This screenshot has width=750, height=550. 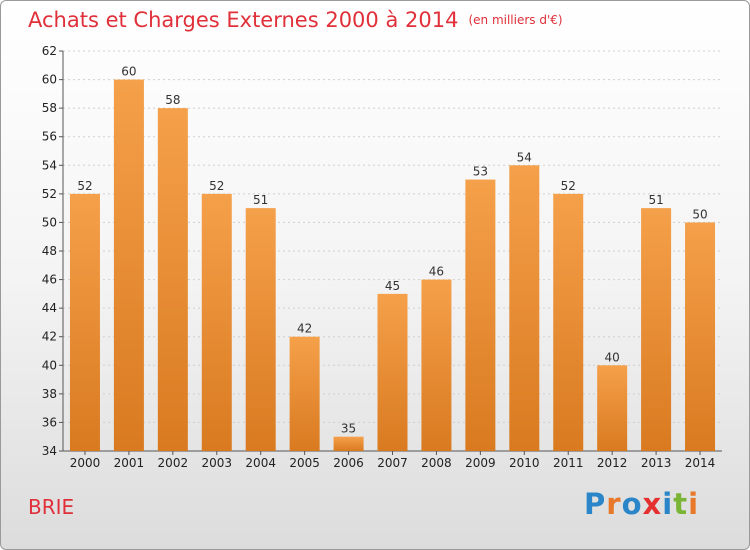 What do you see at coordinates (49, 394) in the screenshot?
I see `y-tick-label: 38` at bounding box center [49, 394].